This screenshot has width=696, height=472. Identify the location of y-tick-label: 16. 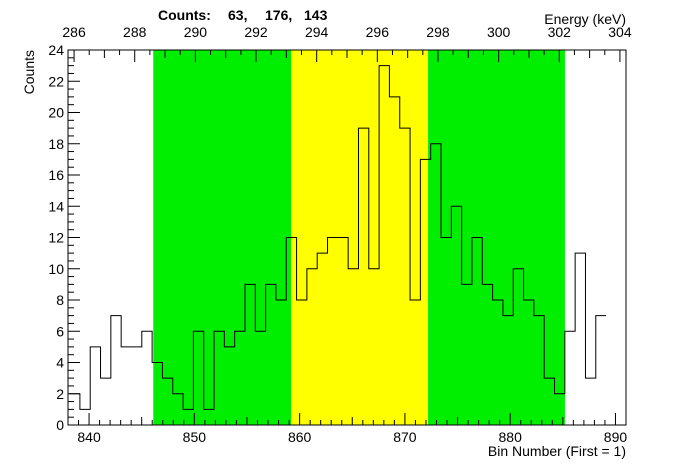
(56, 175).